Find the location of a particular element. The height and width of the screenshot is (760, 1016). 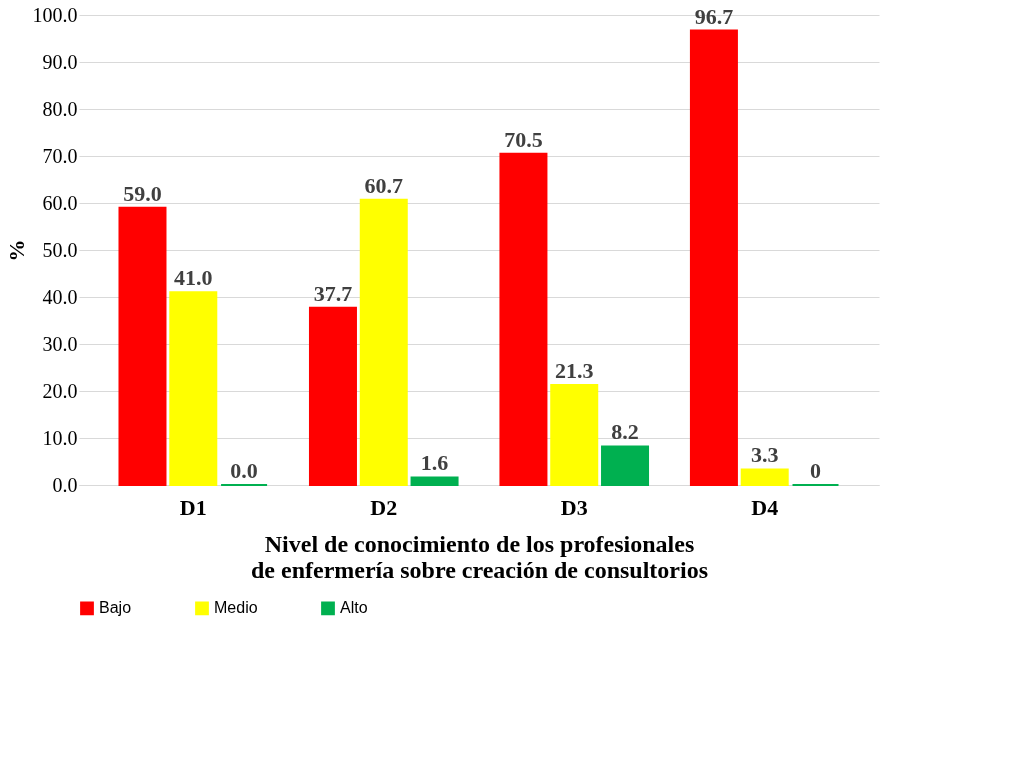

y-tick-label: 10.0 is located at coordinates (60, 437).